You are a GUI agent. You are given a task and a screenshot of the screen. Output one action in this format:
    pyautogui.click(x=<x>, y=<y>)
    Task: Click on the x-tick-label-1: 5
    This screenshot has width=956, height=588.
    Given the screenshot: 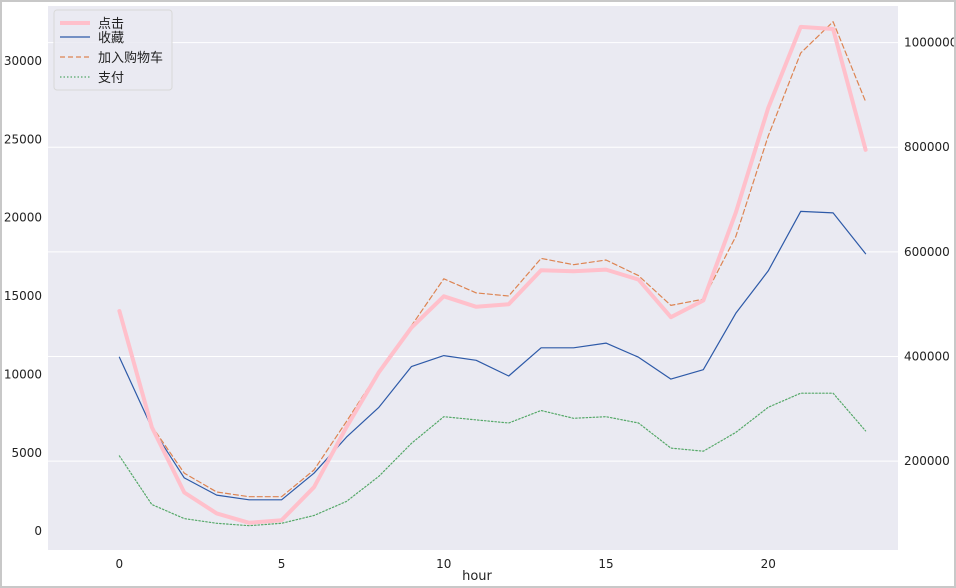 What is the action you would take?
    pyautogui.click(x=282, y=564)
    